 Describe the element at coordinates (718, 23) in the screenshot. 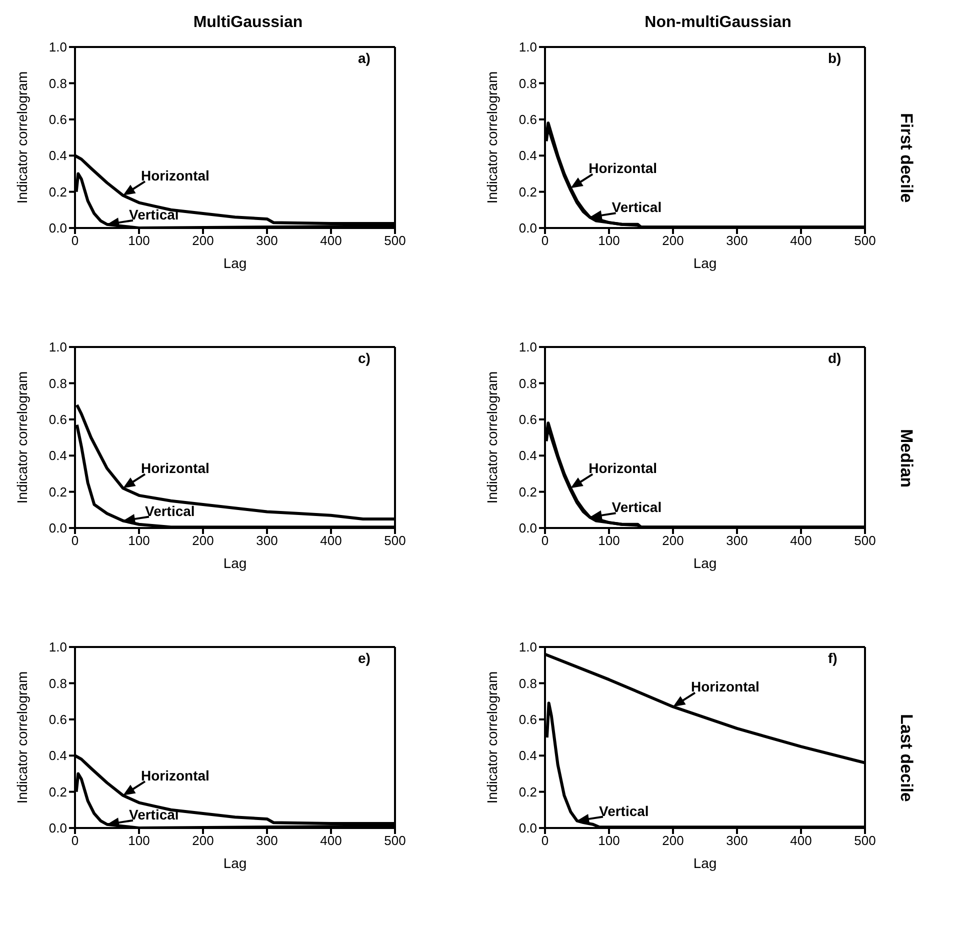

I see `chart-title: Non-multiGaussian` at that location.